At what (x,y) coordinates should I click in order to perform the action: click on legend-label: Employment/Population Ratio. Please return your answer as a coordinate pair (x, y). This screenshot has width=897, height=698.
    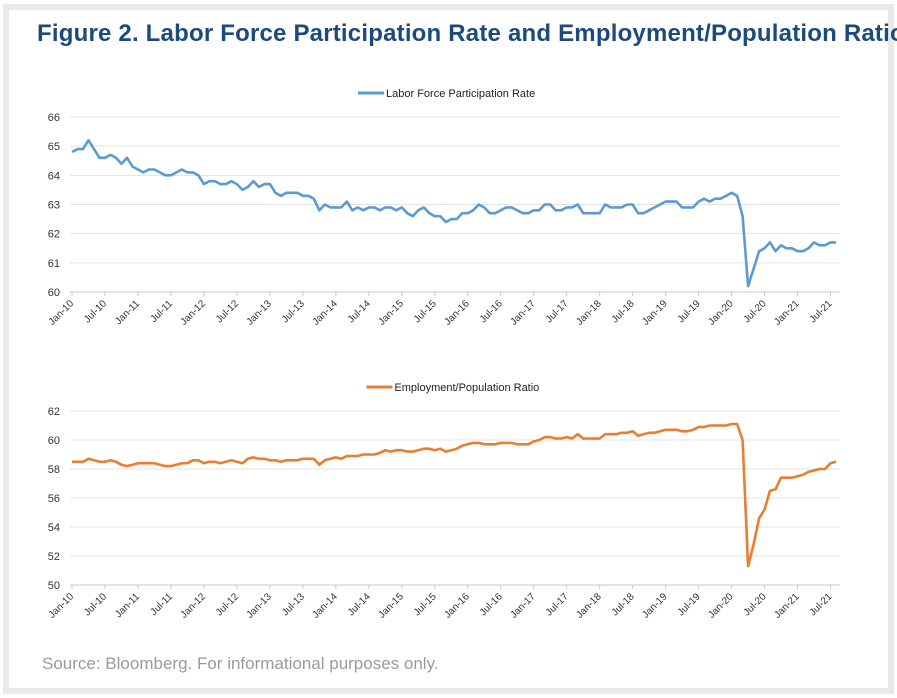
    Looking at the image, I should click on (466, 388).